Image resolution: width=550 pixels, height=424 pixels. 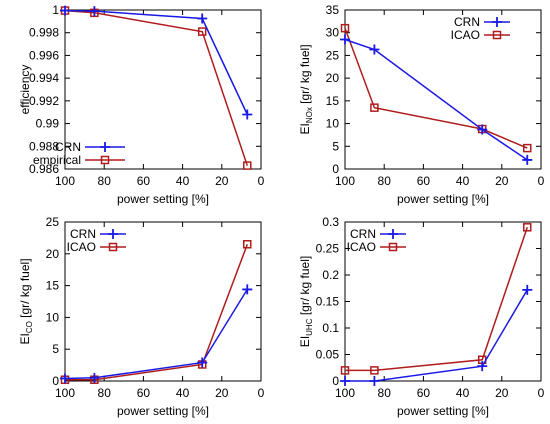 What do you see at coordinates (44, 33) in the screenshot?
I see `y-tick-label: 0.998` at bounding box center [44, 33].